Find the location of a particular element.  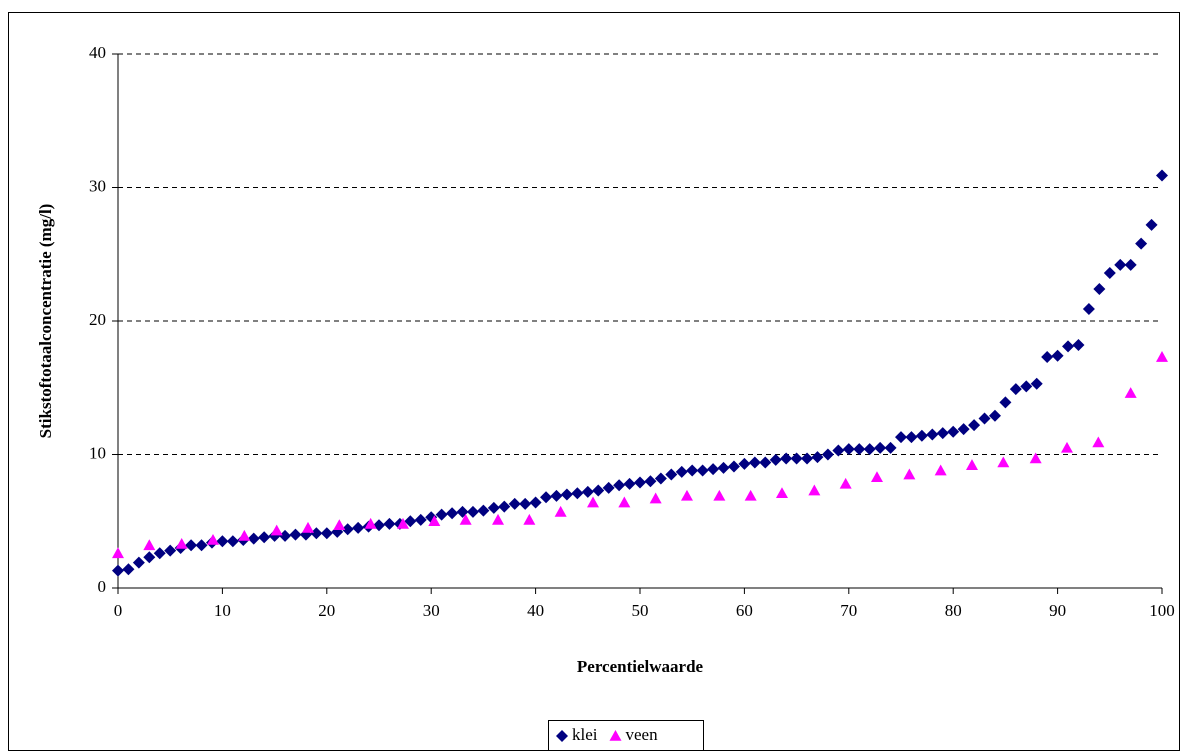

y-tick-label: 30 is located at coordinates (97, 185).